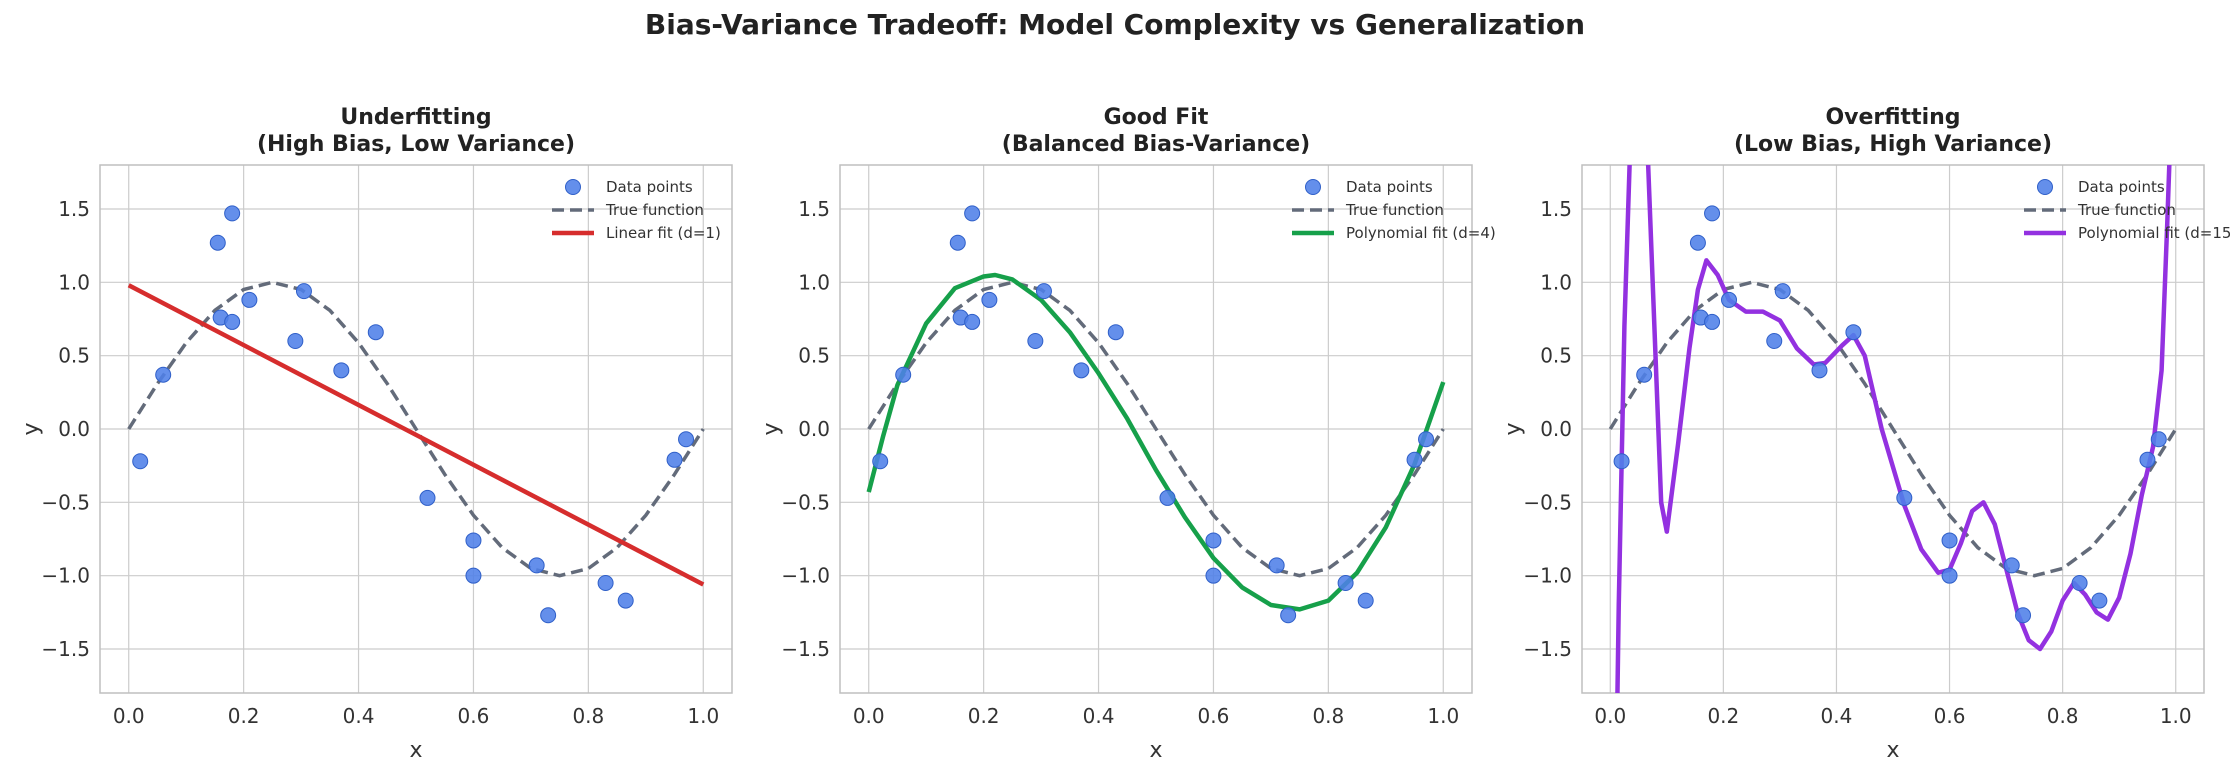  I want to click on subplot-title: (Low Bias, High Variance), so click(1893, 144).